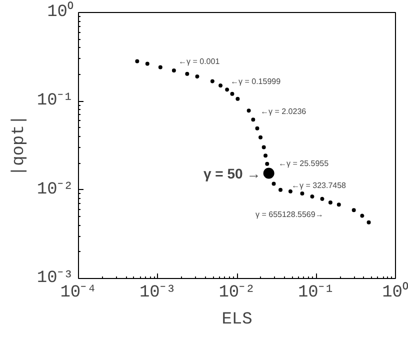  I want to click on x-tick-label: 10⁻², so click(237, 293).